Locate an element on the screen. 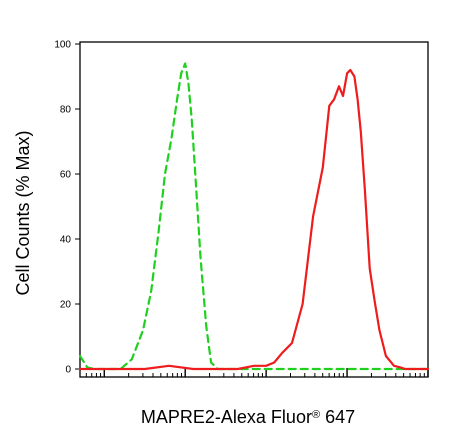 The height and width of the screenshot is (442, 453). y-tick-label: 40 is located at coordinates (66, 240).